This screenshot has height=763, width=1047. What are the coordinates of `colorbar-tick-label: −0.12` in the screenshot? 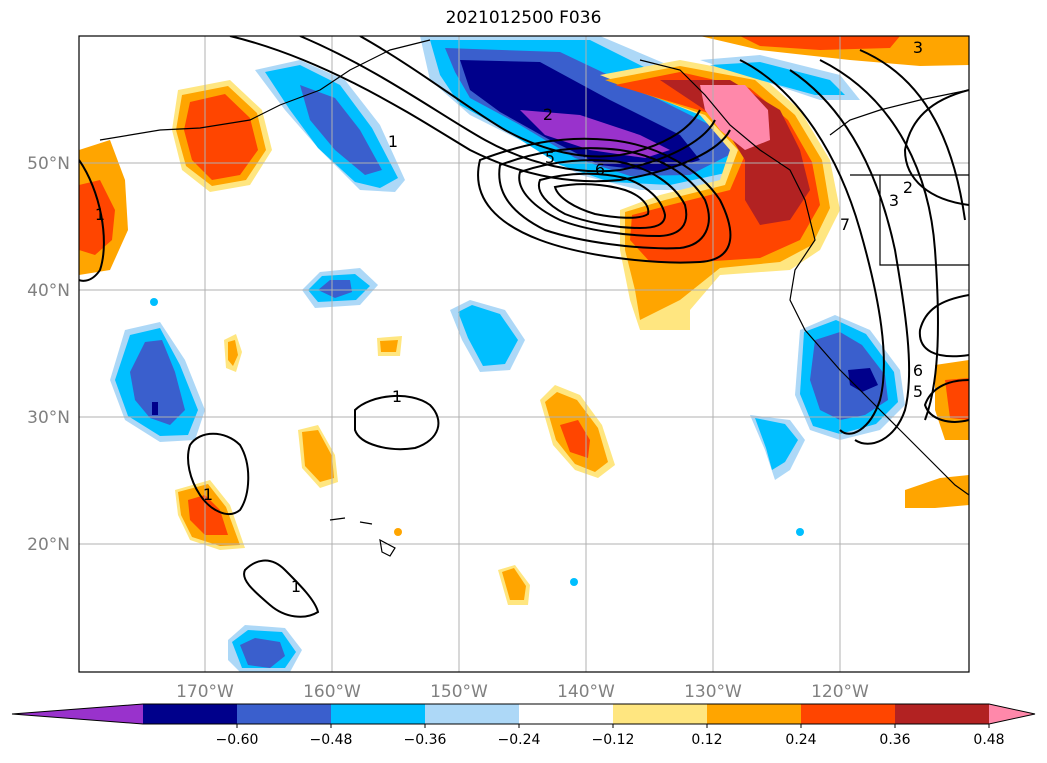 It's located at (613, 740).